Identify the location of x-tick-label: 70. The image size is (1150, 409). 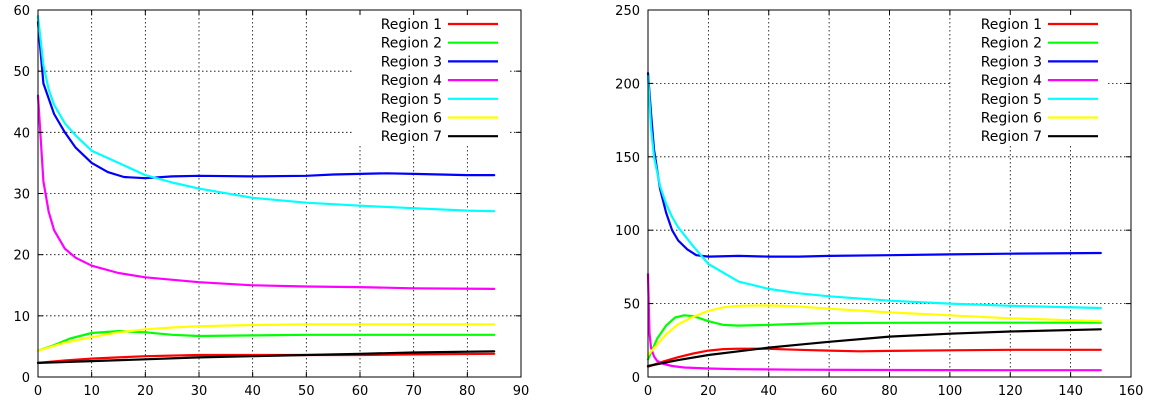
(413, 391).